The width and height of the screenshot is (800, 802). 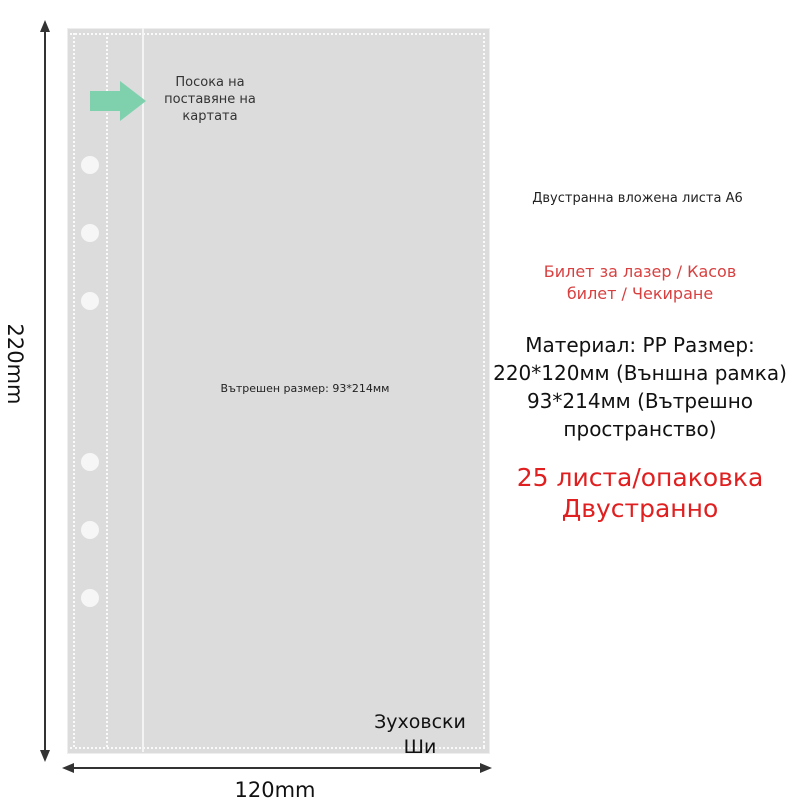 What do you see at coordinates (15, 364) in the screenshot?
I see `height-label: 220mm` at bounding box center [15, 364].